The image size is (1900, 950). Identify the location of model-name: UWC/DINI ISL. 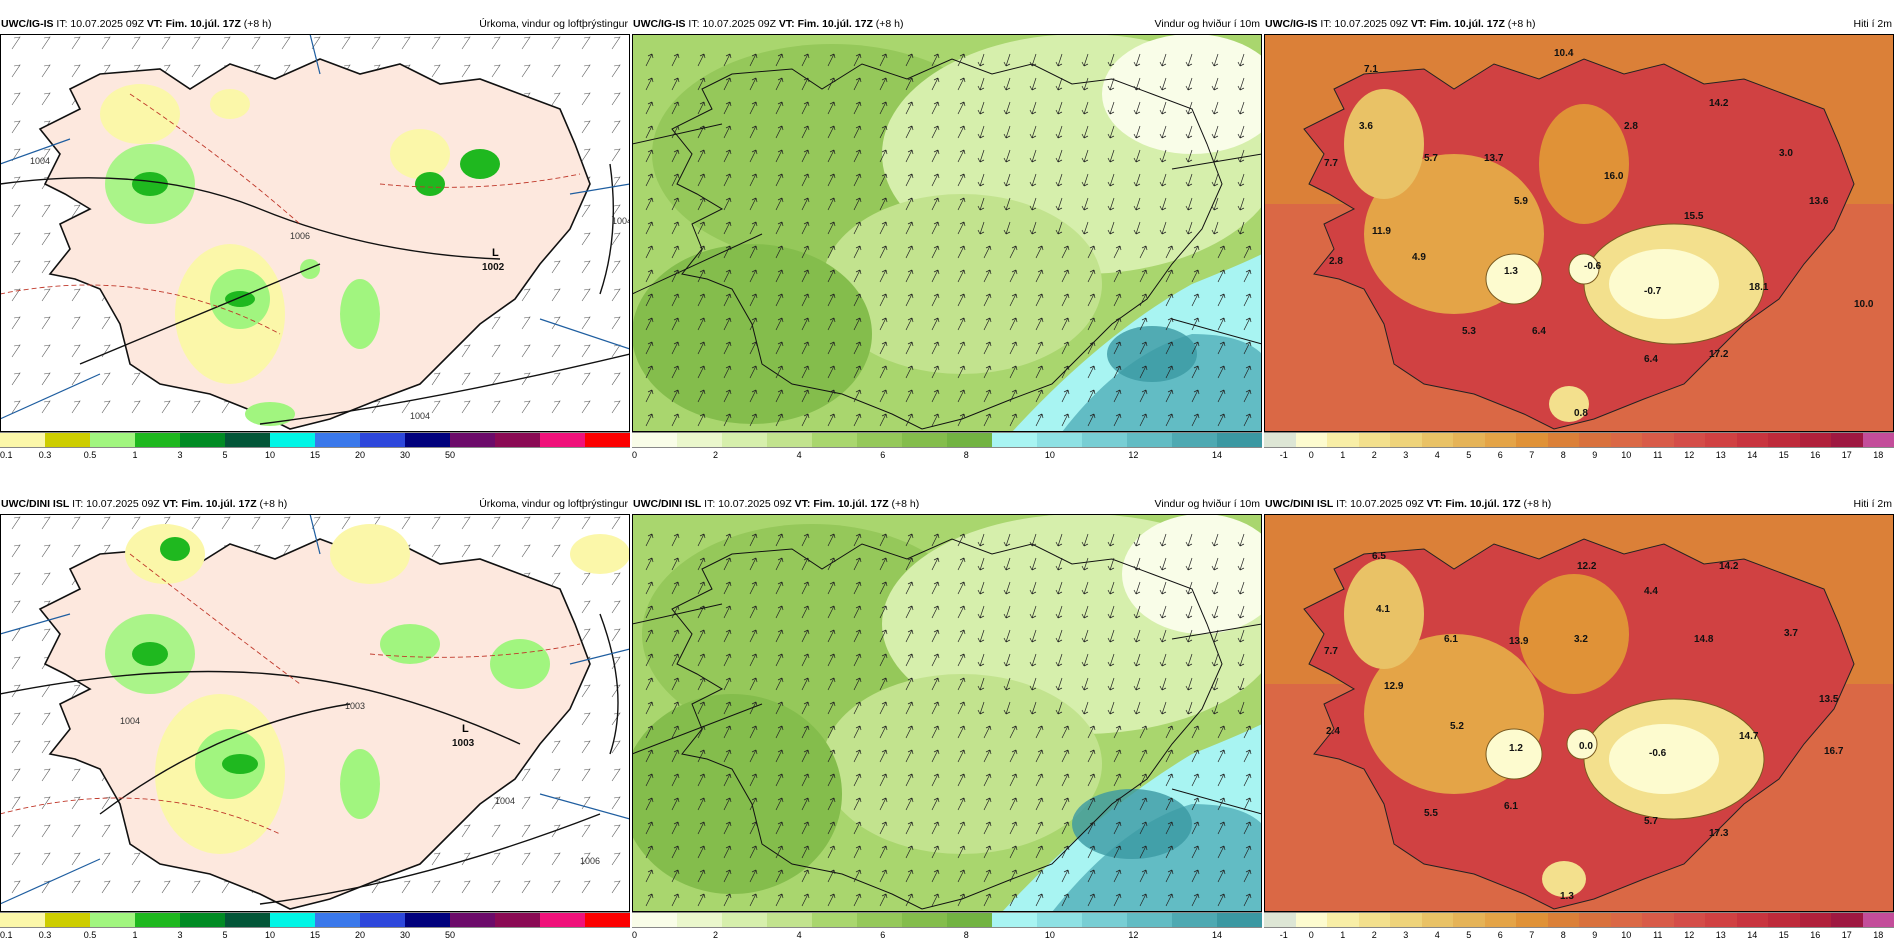
(667, 504).